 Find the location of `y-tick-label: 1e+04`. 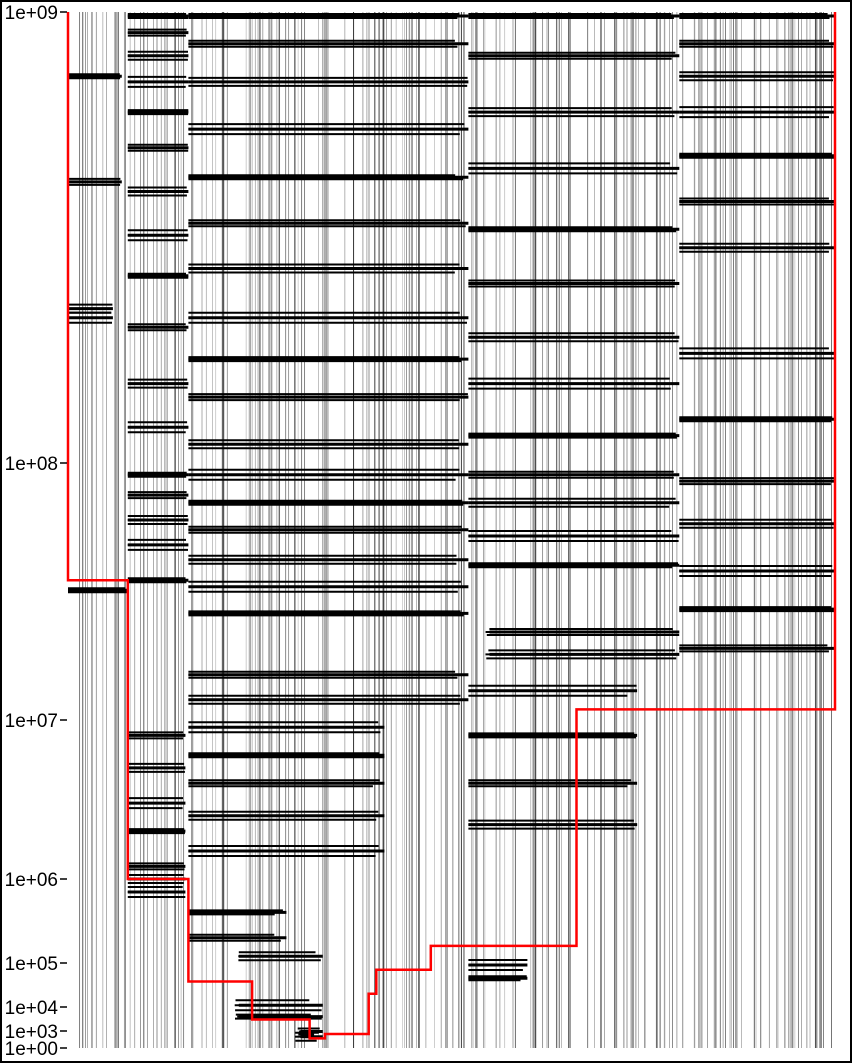

y-tick-label: 1e+04 is located at coordinates (32, 1008).